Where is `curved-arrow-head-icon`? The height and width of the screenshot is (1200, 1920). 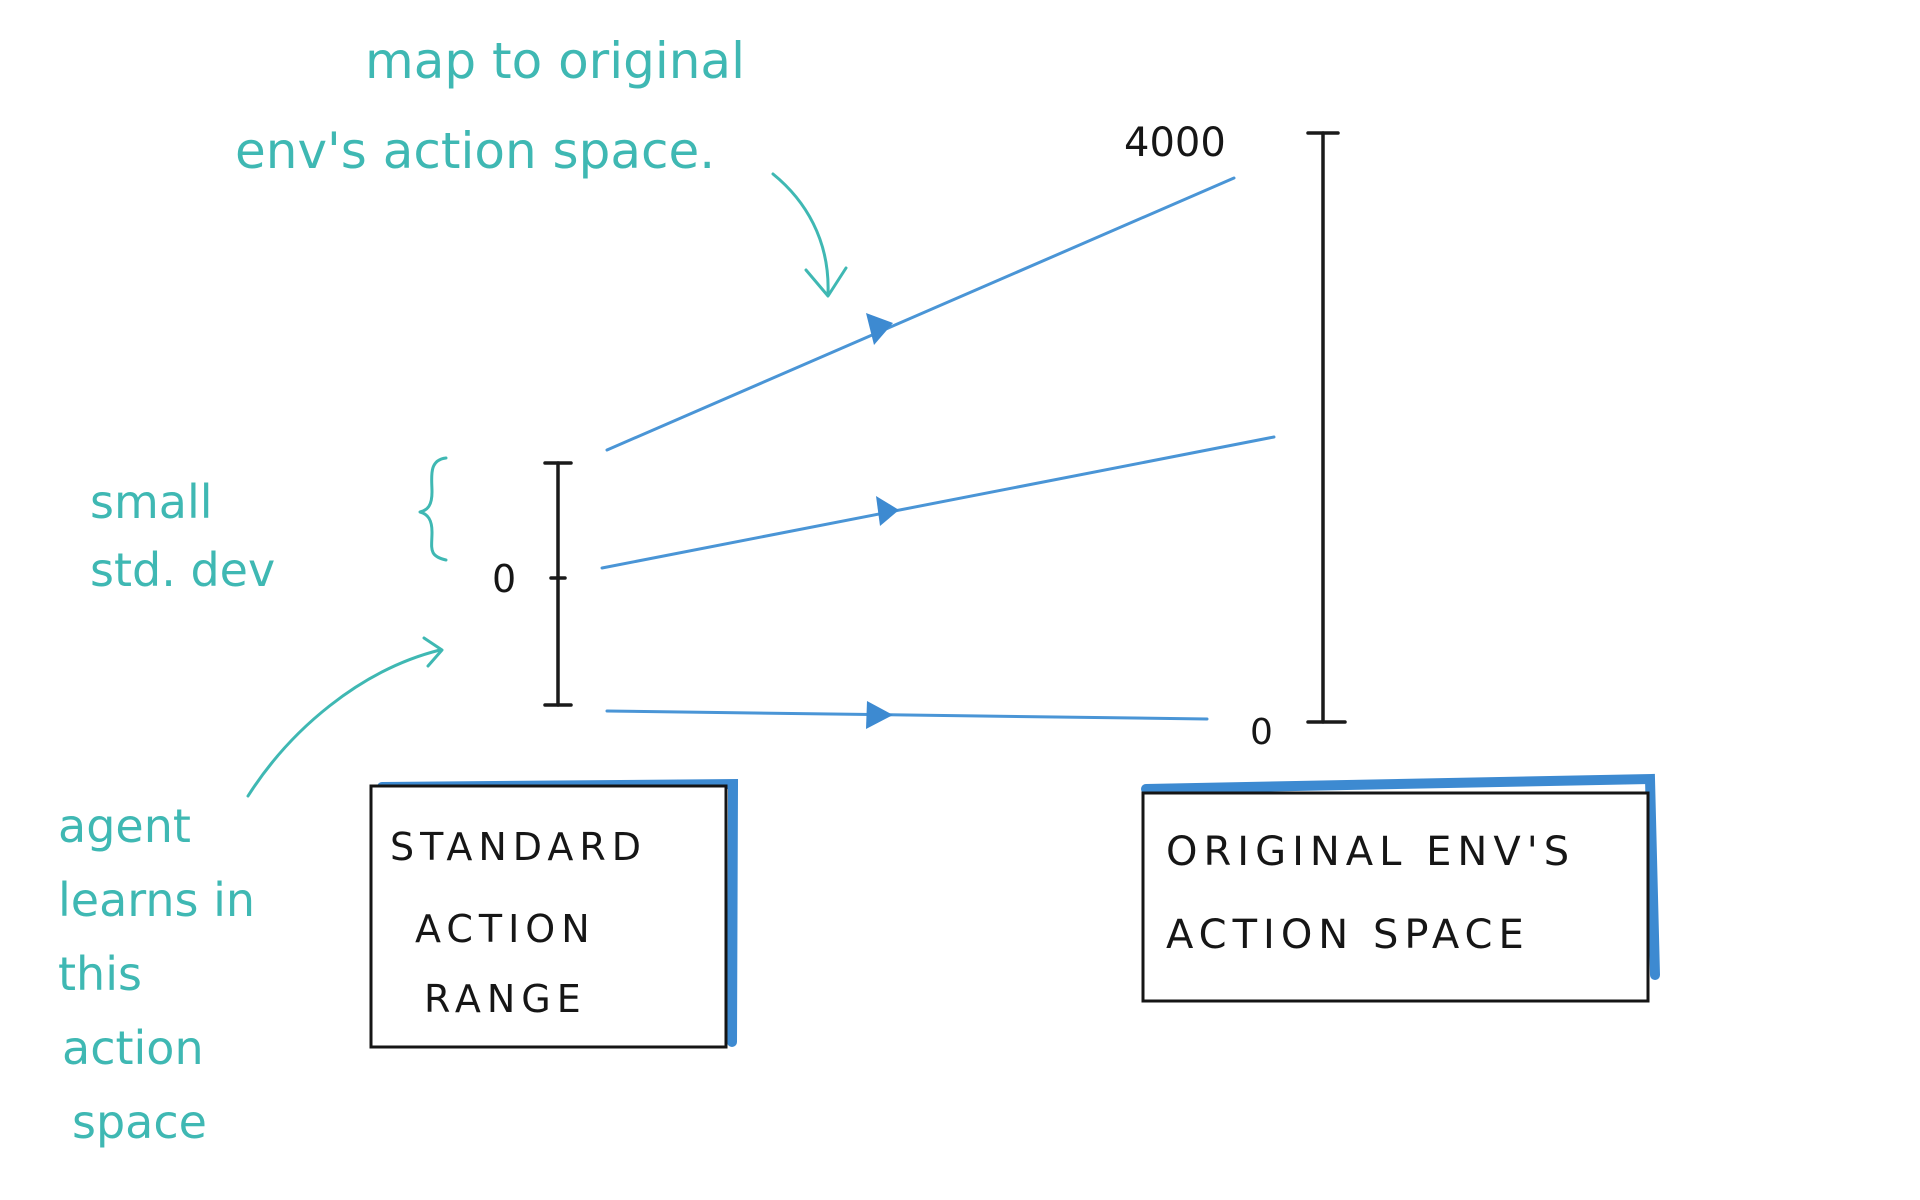
curved-arrow-head-icon is located at coordinates (826, 282).